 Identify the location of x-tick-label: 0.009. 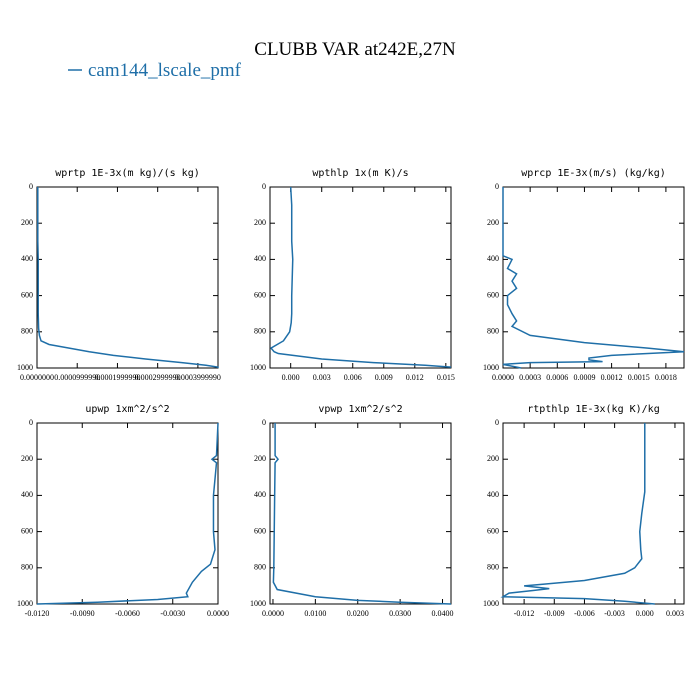
(384, 377).